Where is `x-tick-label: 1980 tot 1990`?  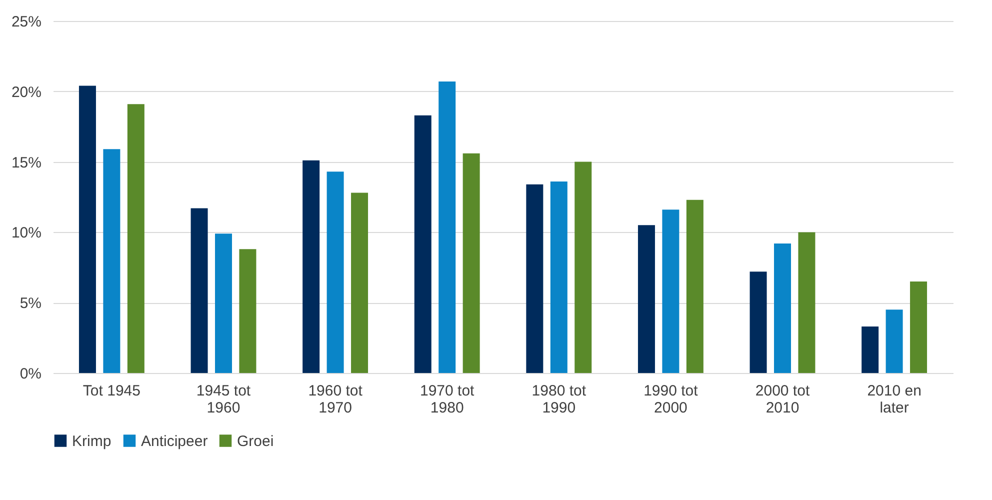 x-tick-label: 1980 tot 1990 is located at coordinates (559, 399).